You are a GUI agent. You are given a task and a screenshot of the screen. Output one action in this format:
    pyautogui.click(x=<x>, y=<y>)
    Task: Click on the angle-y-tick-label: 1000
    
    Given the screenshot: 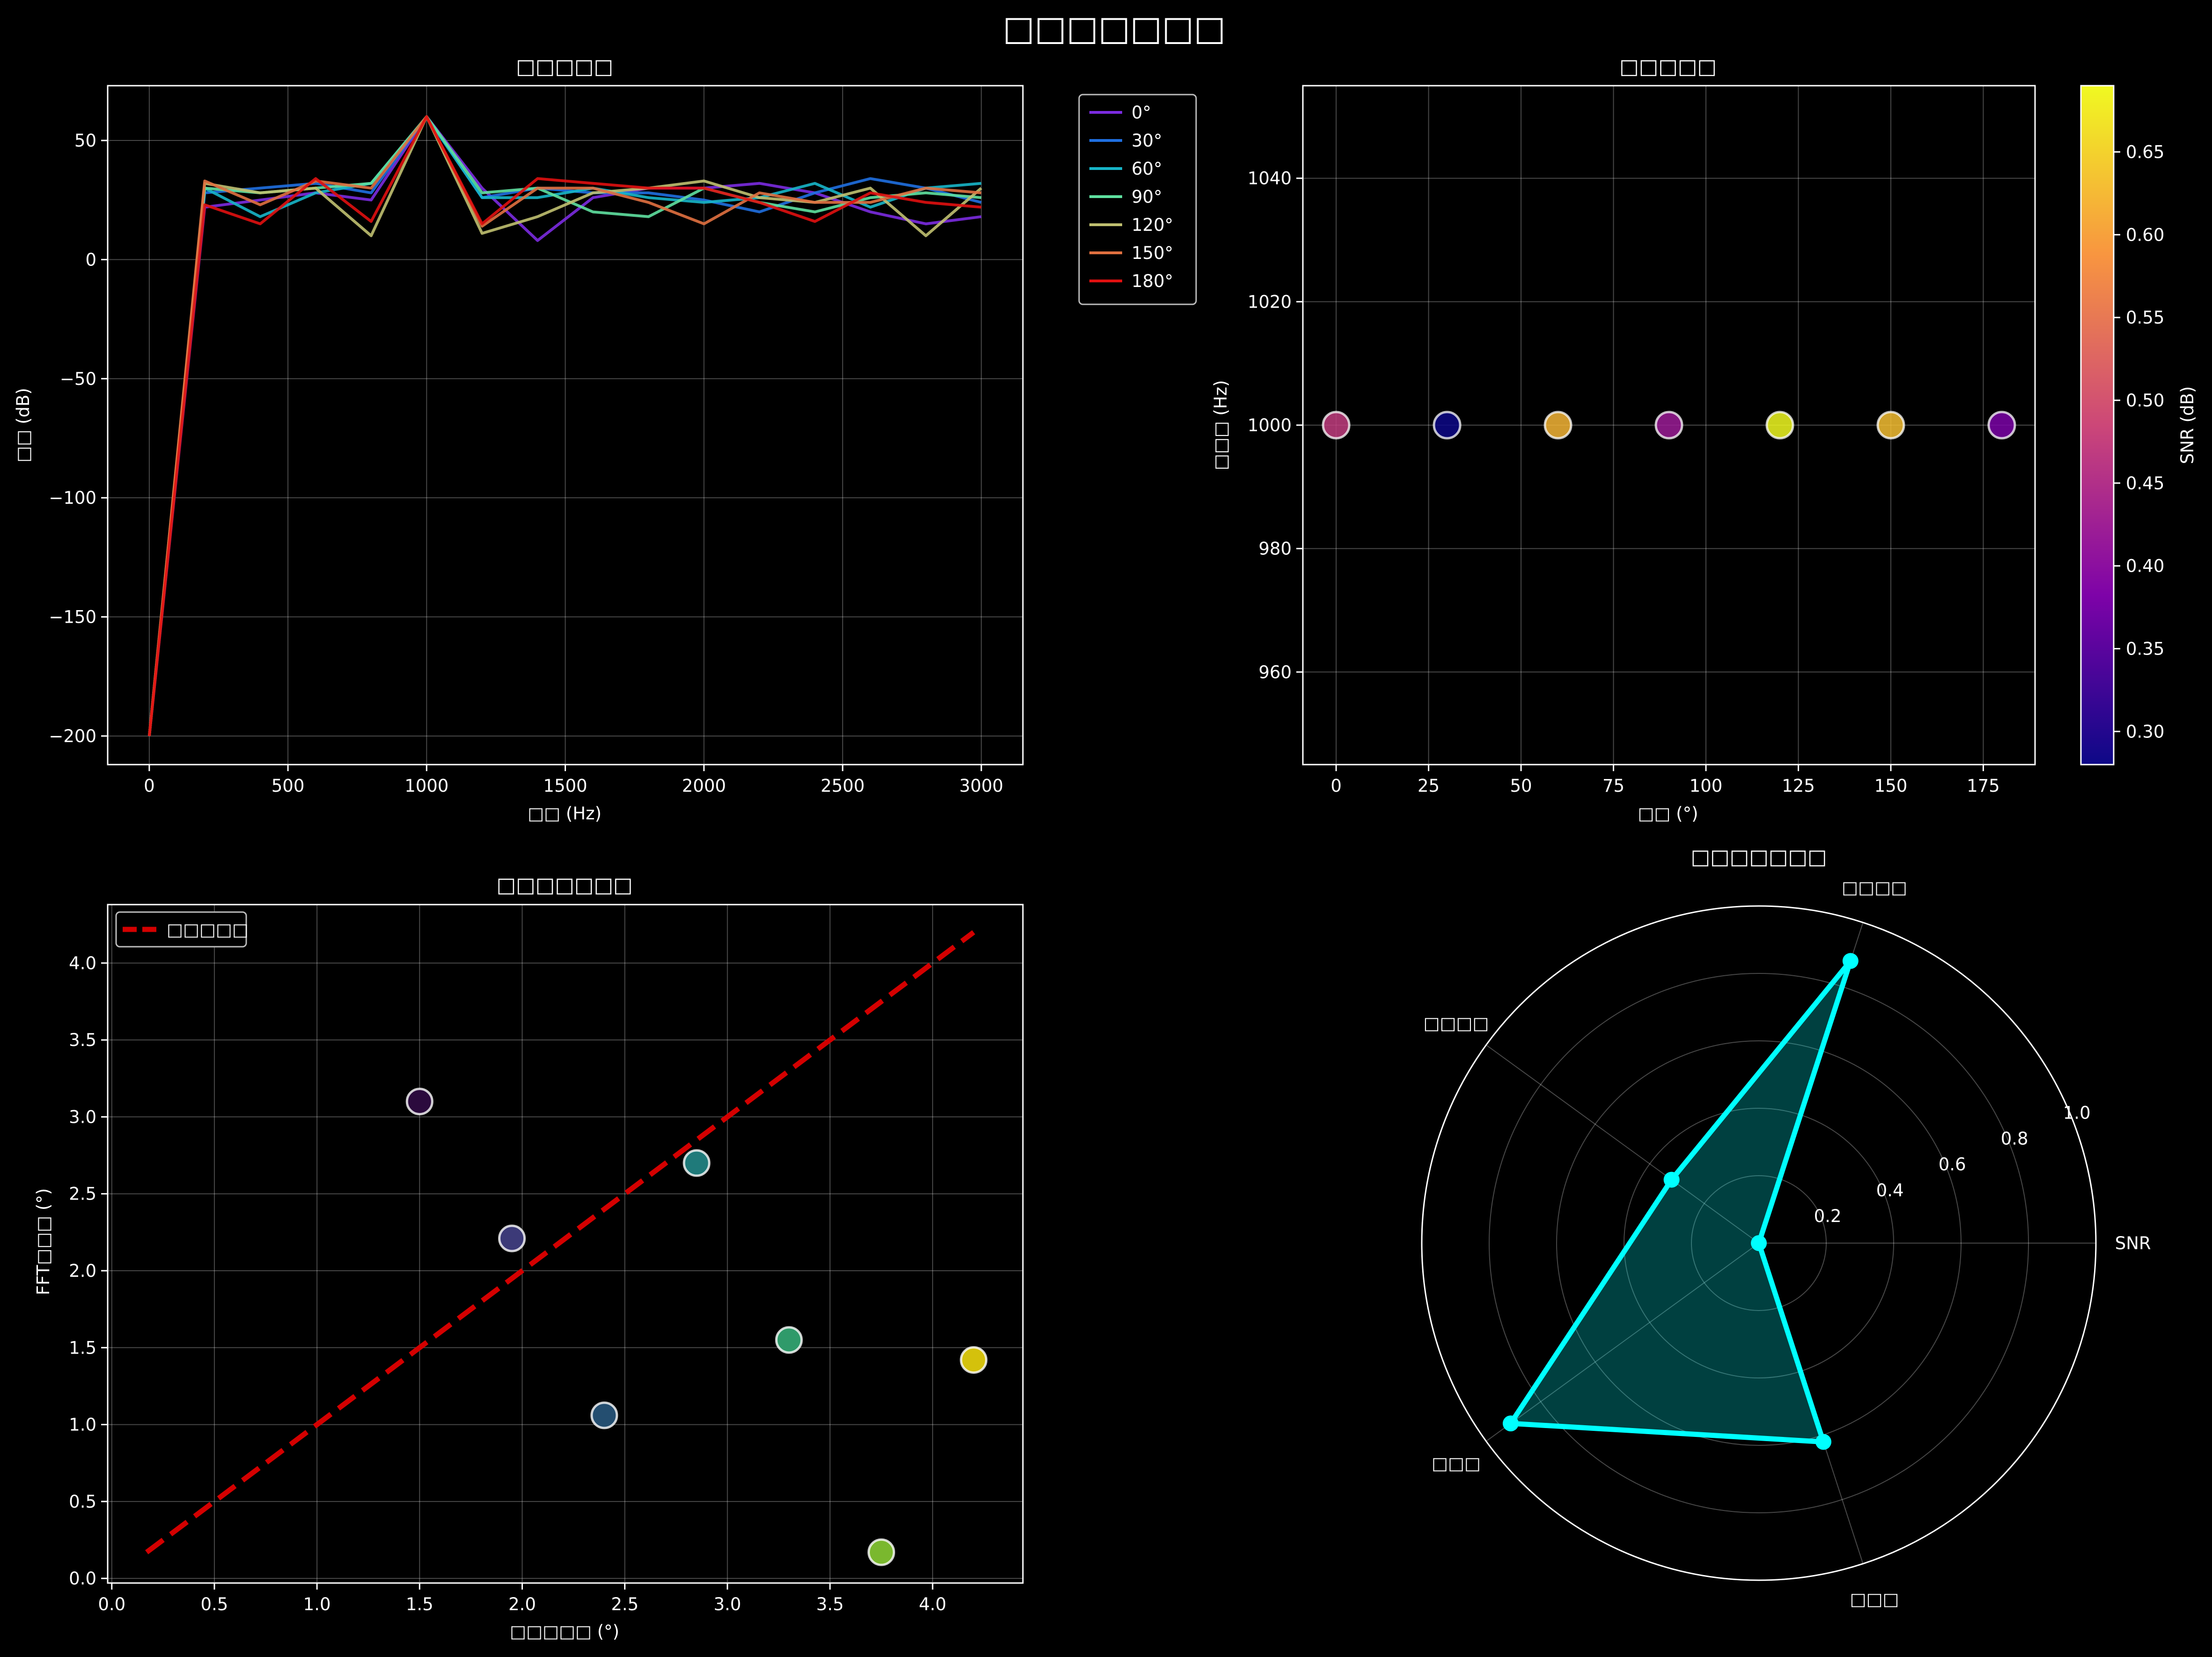 What is the action you would take?
    pyautogui.click(x=1270, y=425)
    